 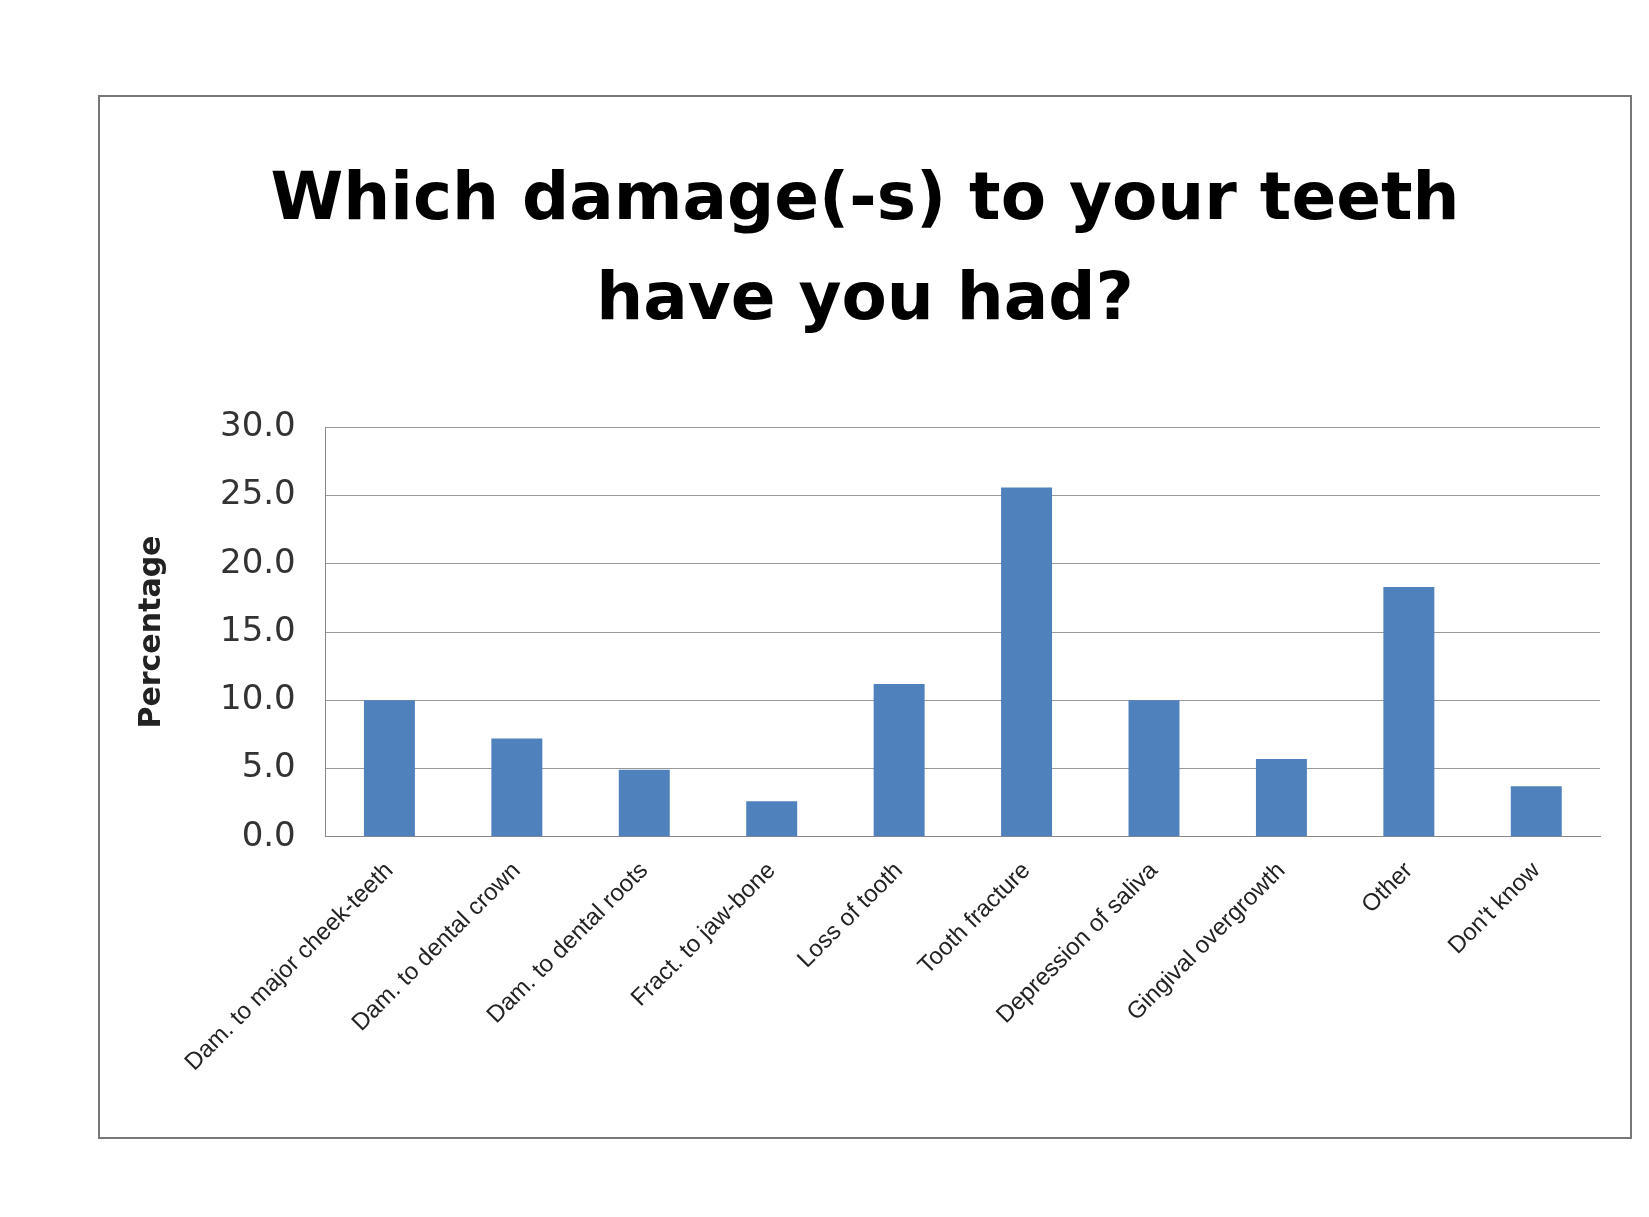 What do you see at coordinates (258, 628) in the screenshot?
I see `y-tick-label: 15.0` at bounding box center [258, 628].